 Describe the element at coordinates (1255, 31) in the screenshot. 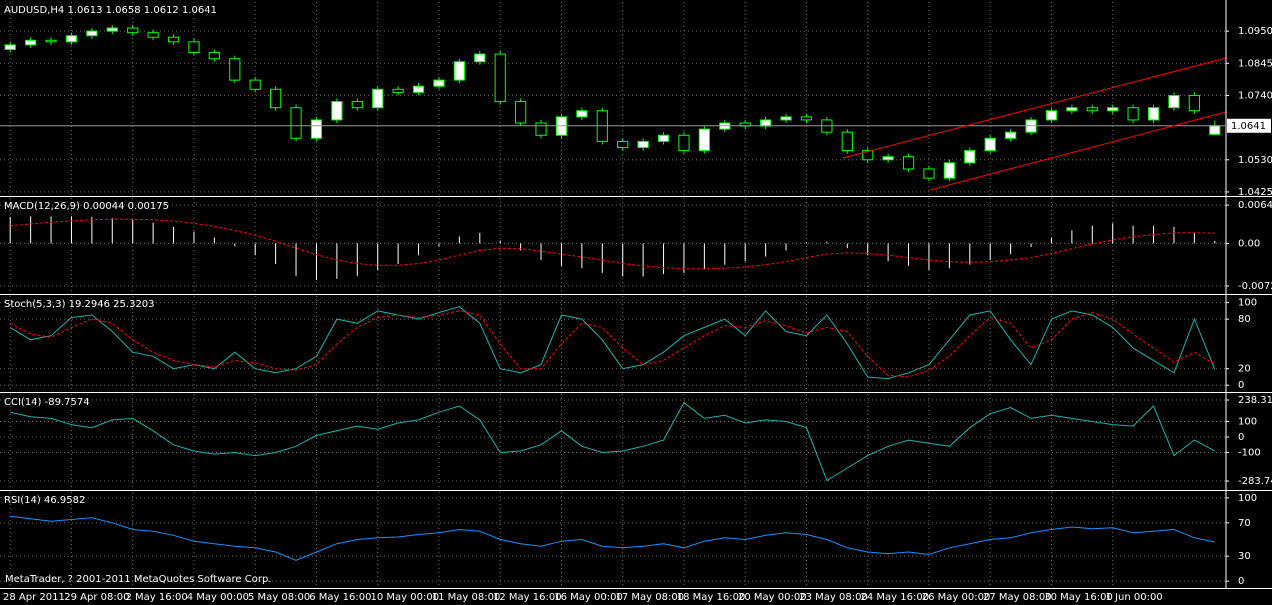

I see `y-tick-label: 1.0950` at that location.